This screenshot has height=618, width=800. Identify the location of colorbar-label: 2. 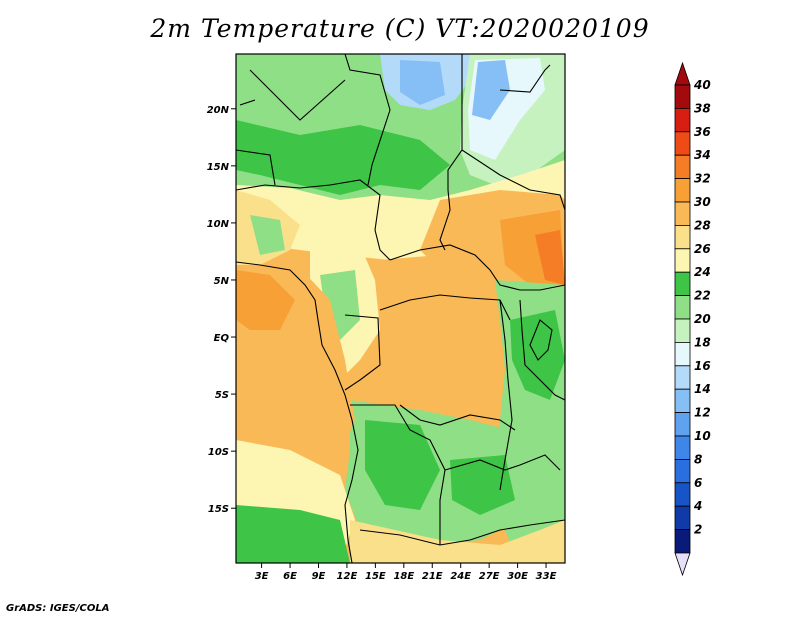
(698, 530).